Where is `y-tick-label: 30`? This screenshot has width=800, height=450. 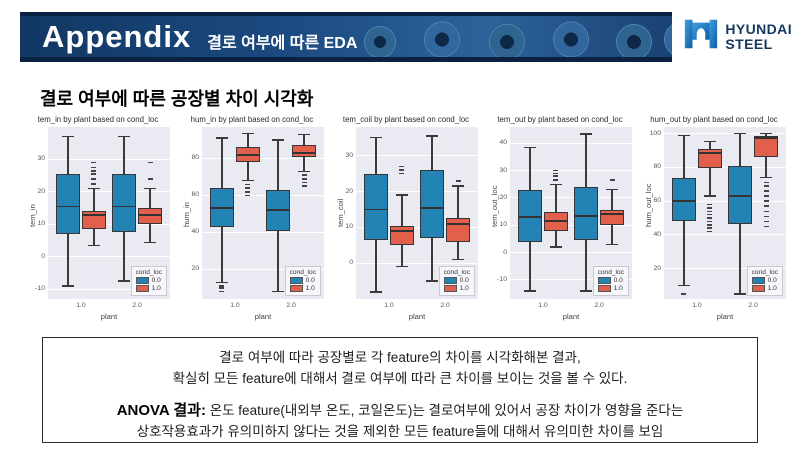
y-tick-label: 30 is located at coordinates (41, 159).